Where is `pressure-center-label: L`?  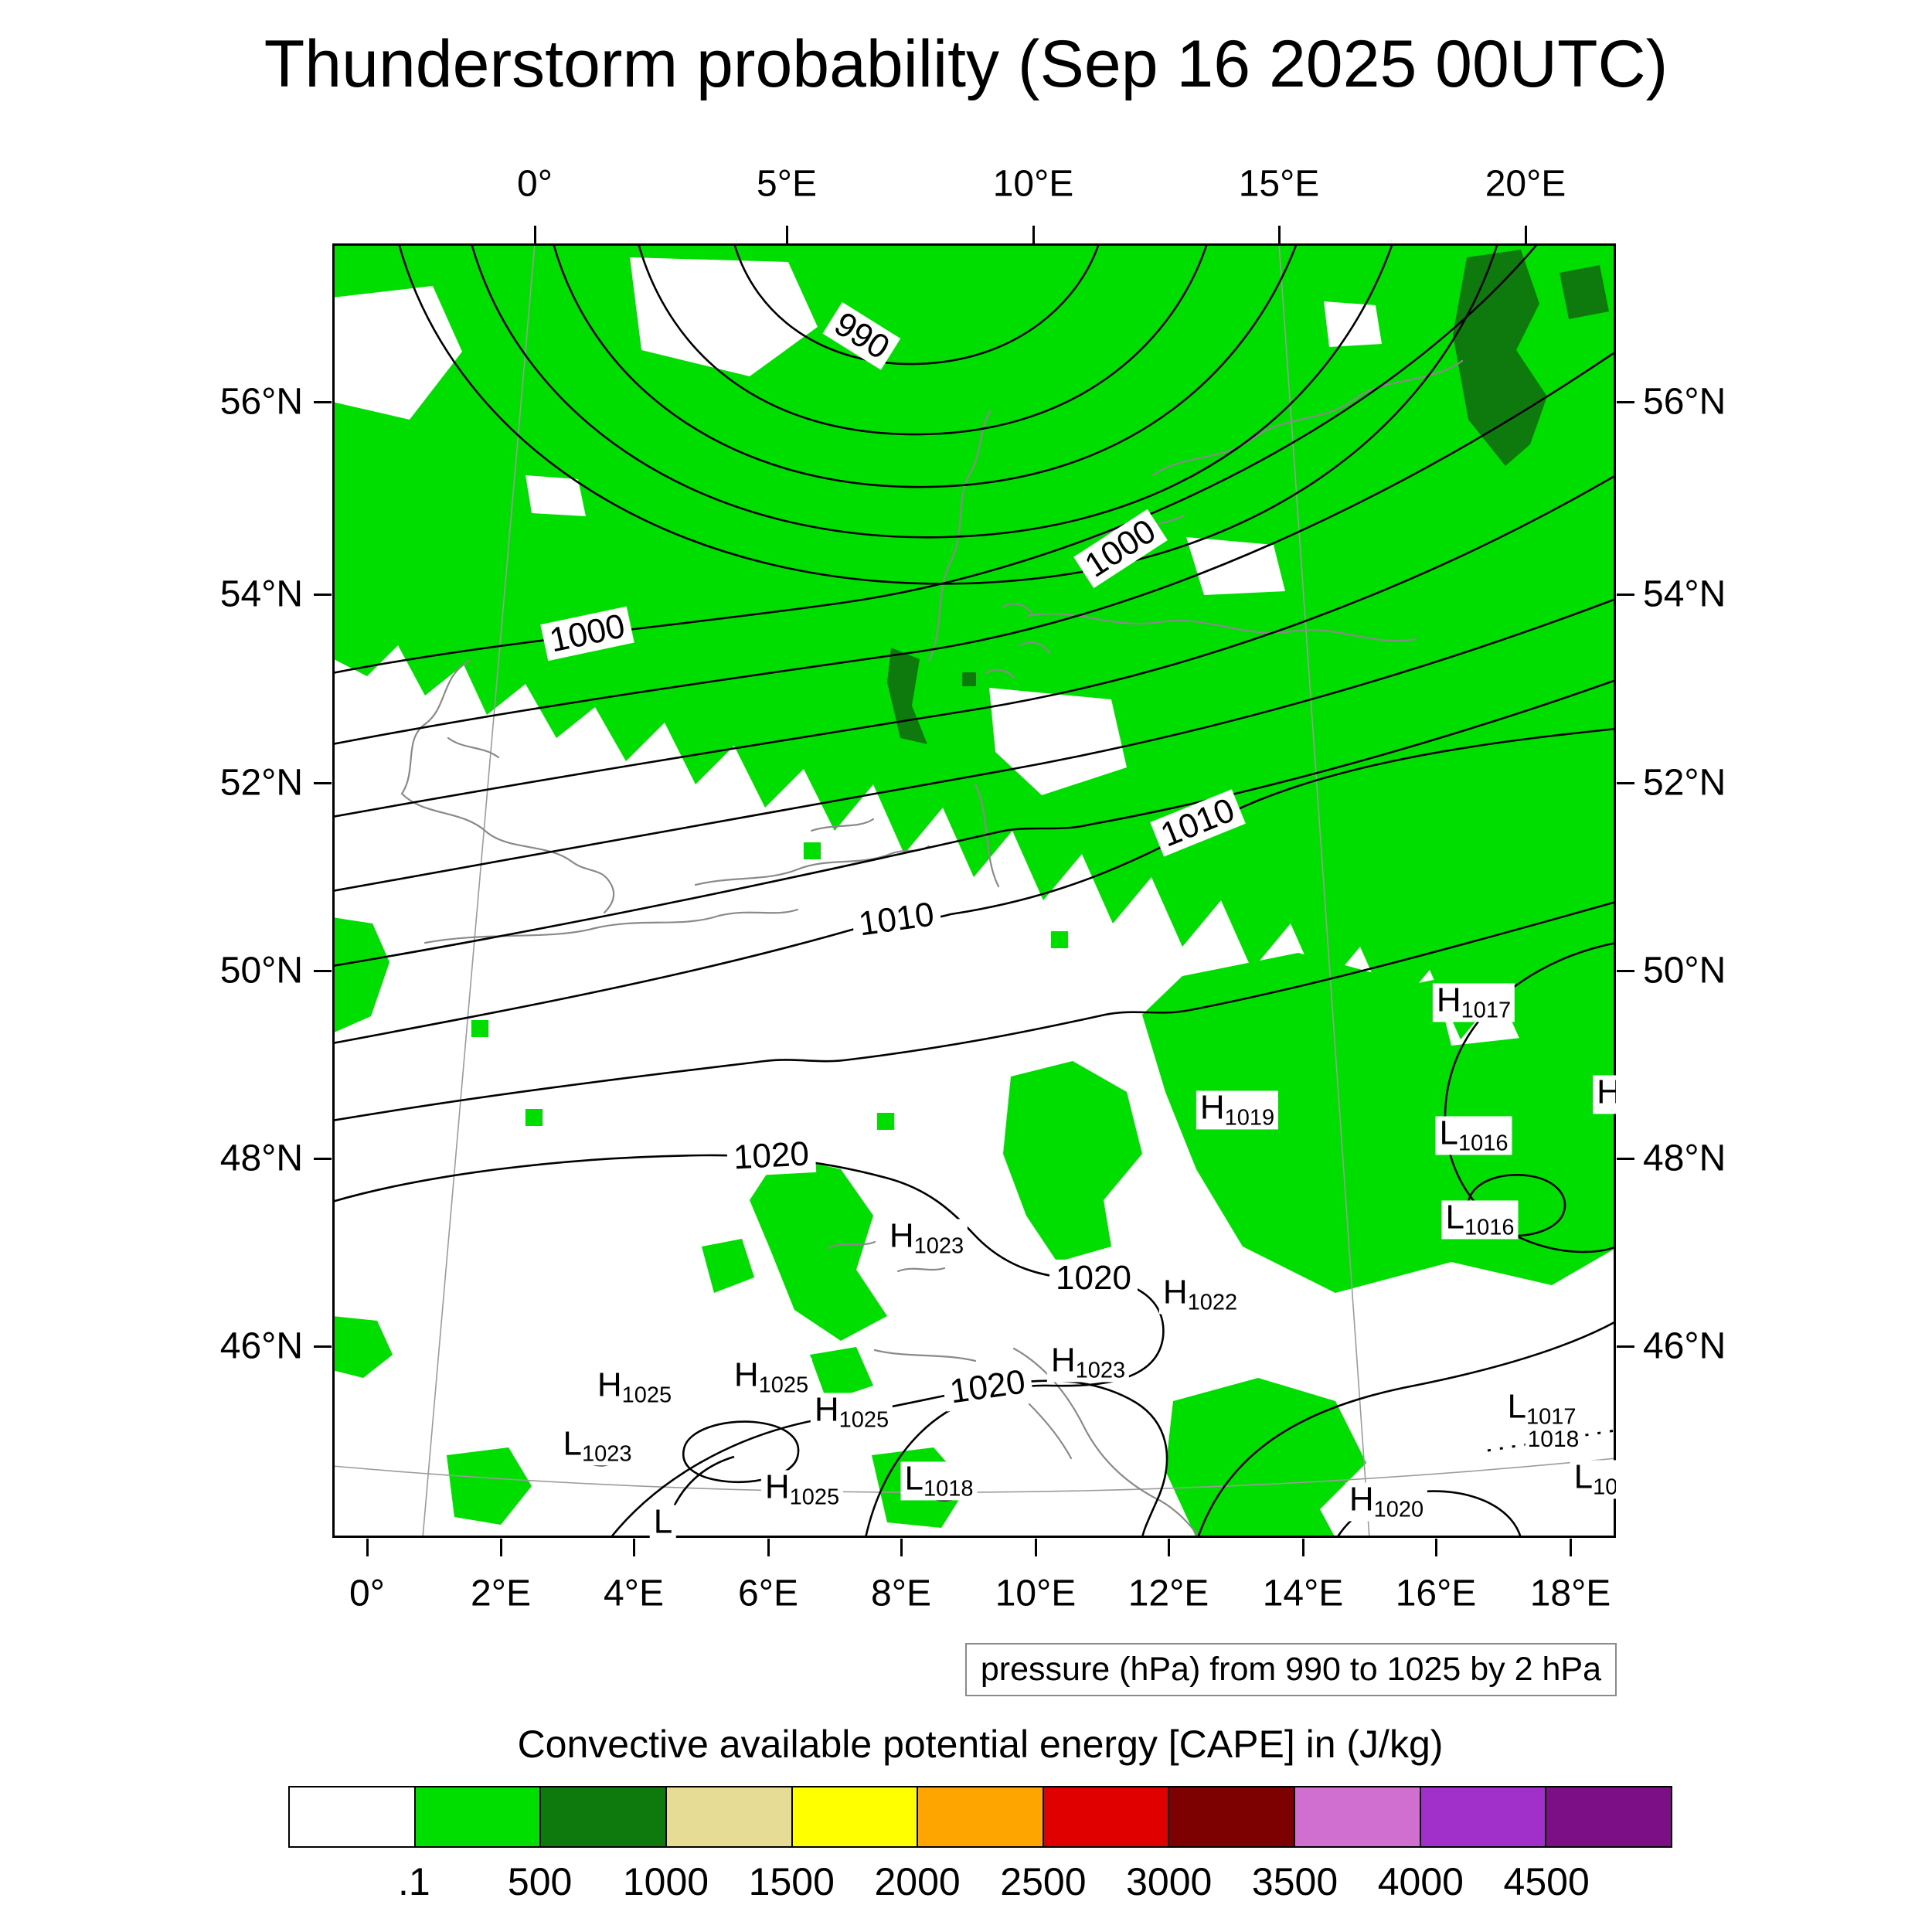 pressure-center-label: L is located at coordinates (663, 1522).